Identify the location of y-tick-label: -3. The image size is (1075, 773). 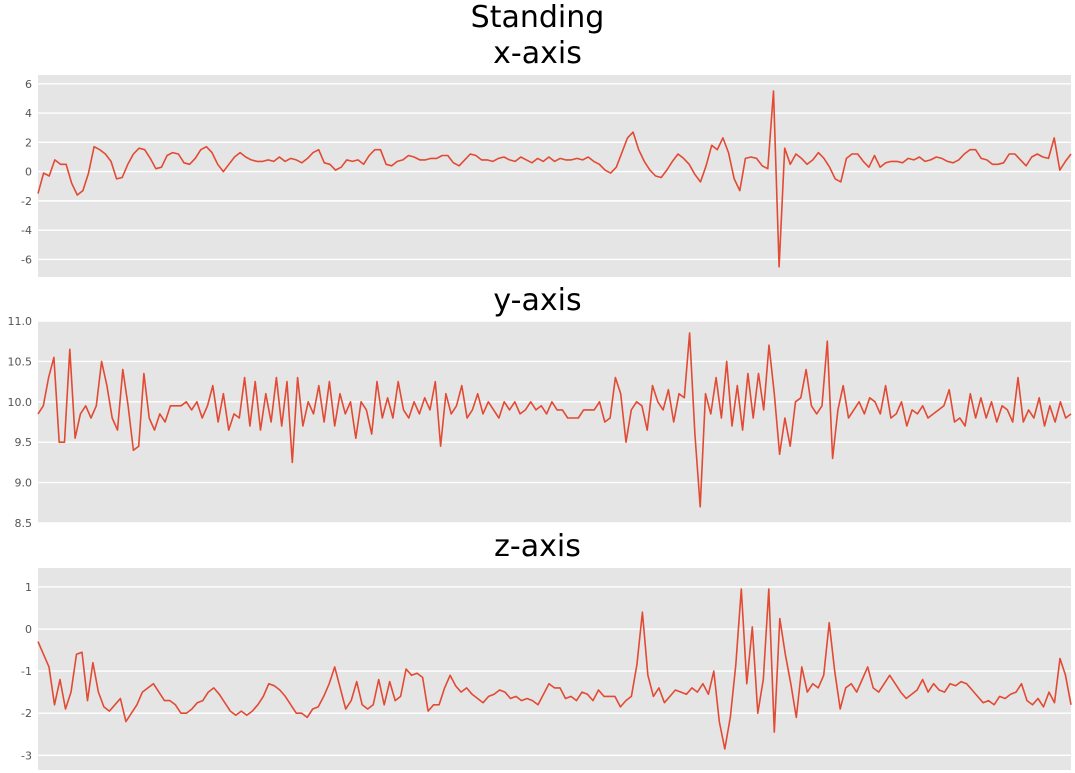
(26, 755).